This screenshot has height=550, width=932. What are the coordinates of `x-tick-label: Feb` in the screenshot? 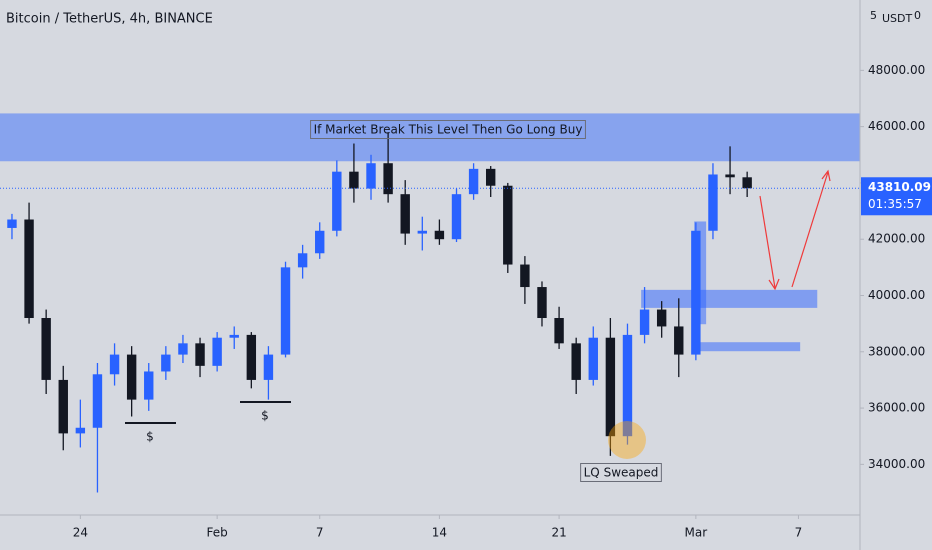 It's located at (217, 533).